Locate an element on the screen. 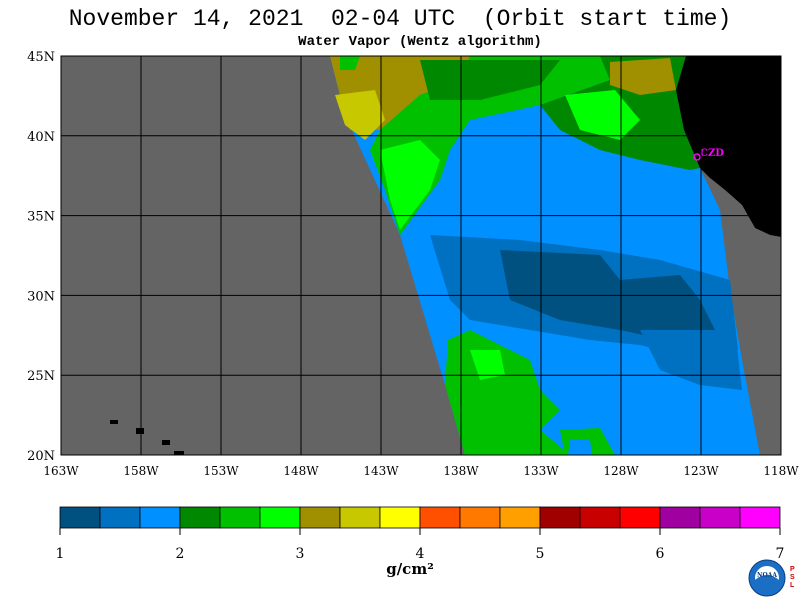 This screenshot has width=800, height=600. lat-tick-label: 40N is located at coordinates (41, 137).